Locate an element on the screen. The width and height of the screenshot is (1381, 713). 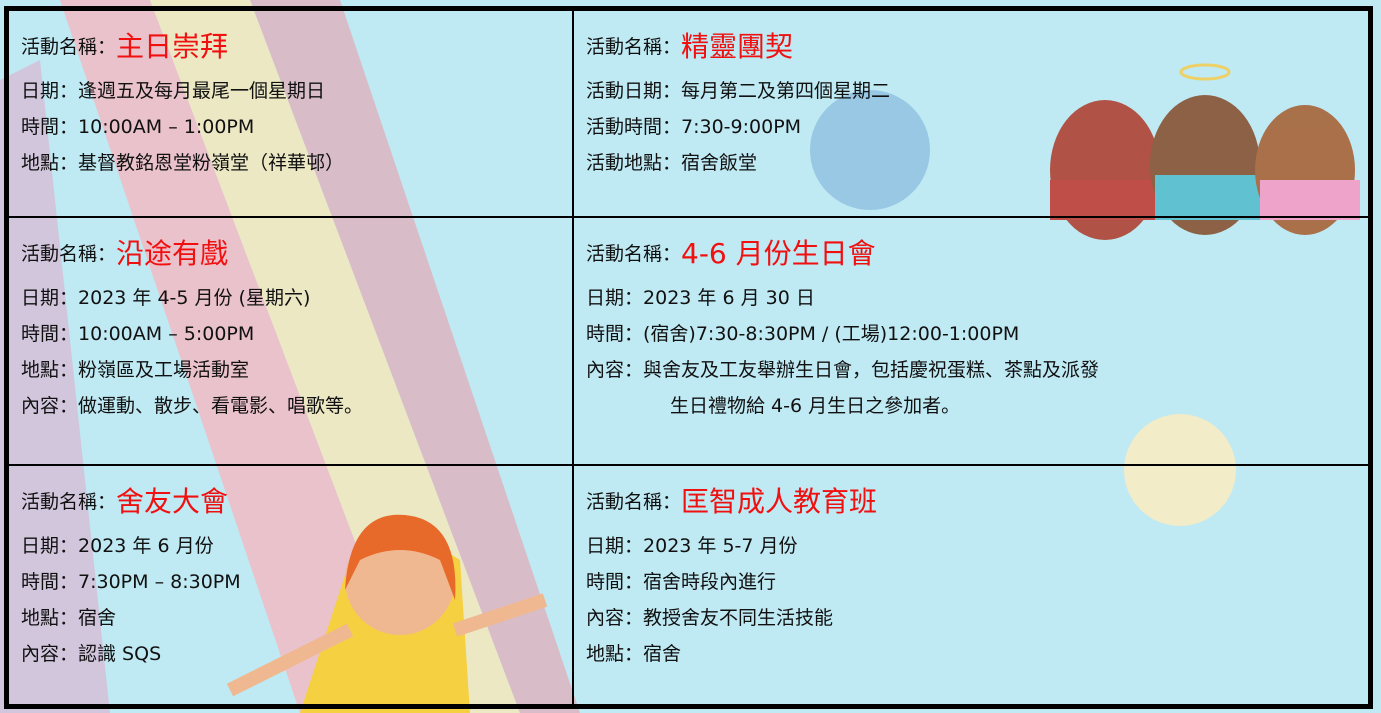
info-line: 日期：2023 年 5-7 月份 is located at coordinates (971, 546).